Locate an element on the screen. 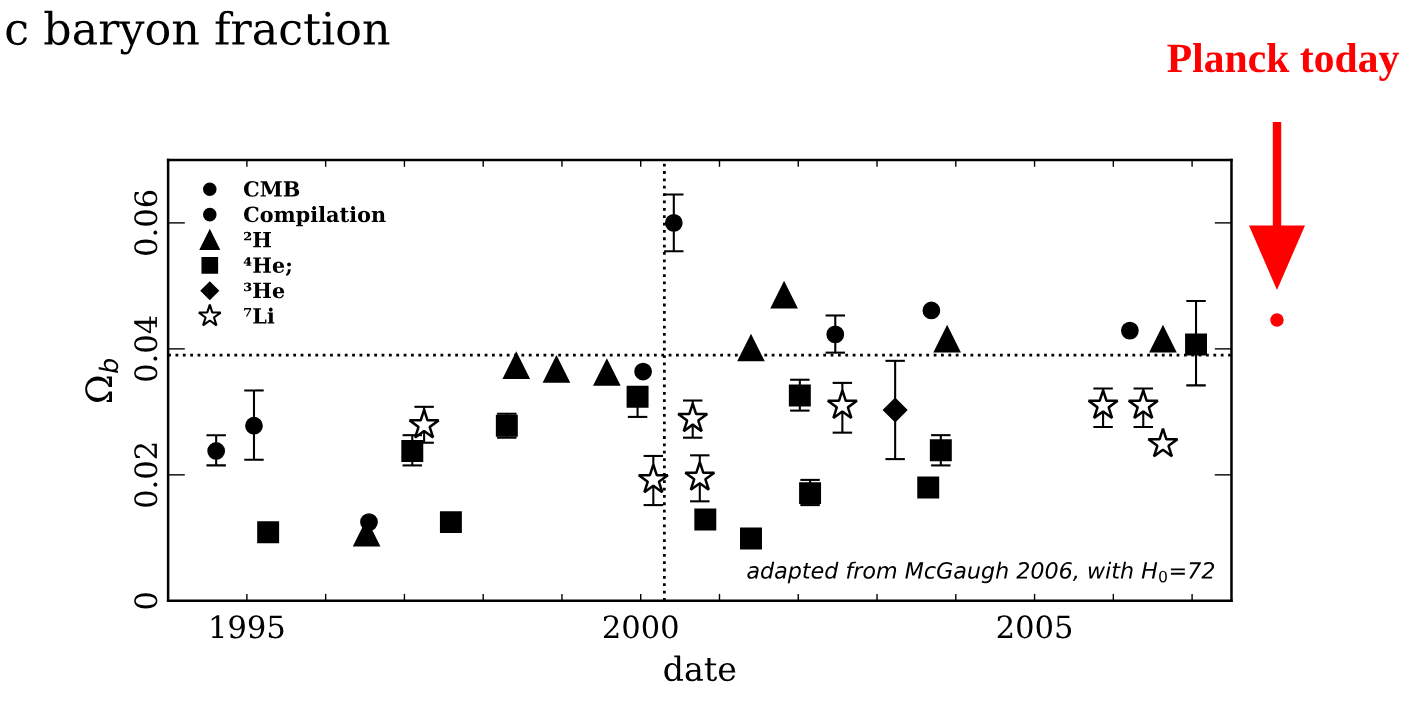 The image size is (1401, 717). legend-label: ⁴He; is located at coordinates (267, 267).